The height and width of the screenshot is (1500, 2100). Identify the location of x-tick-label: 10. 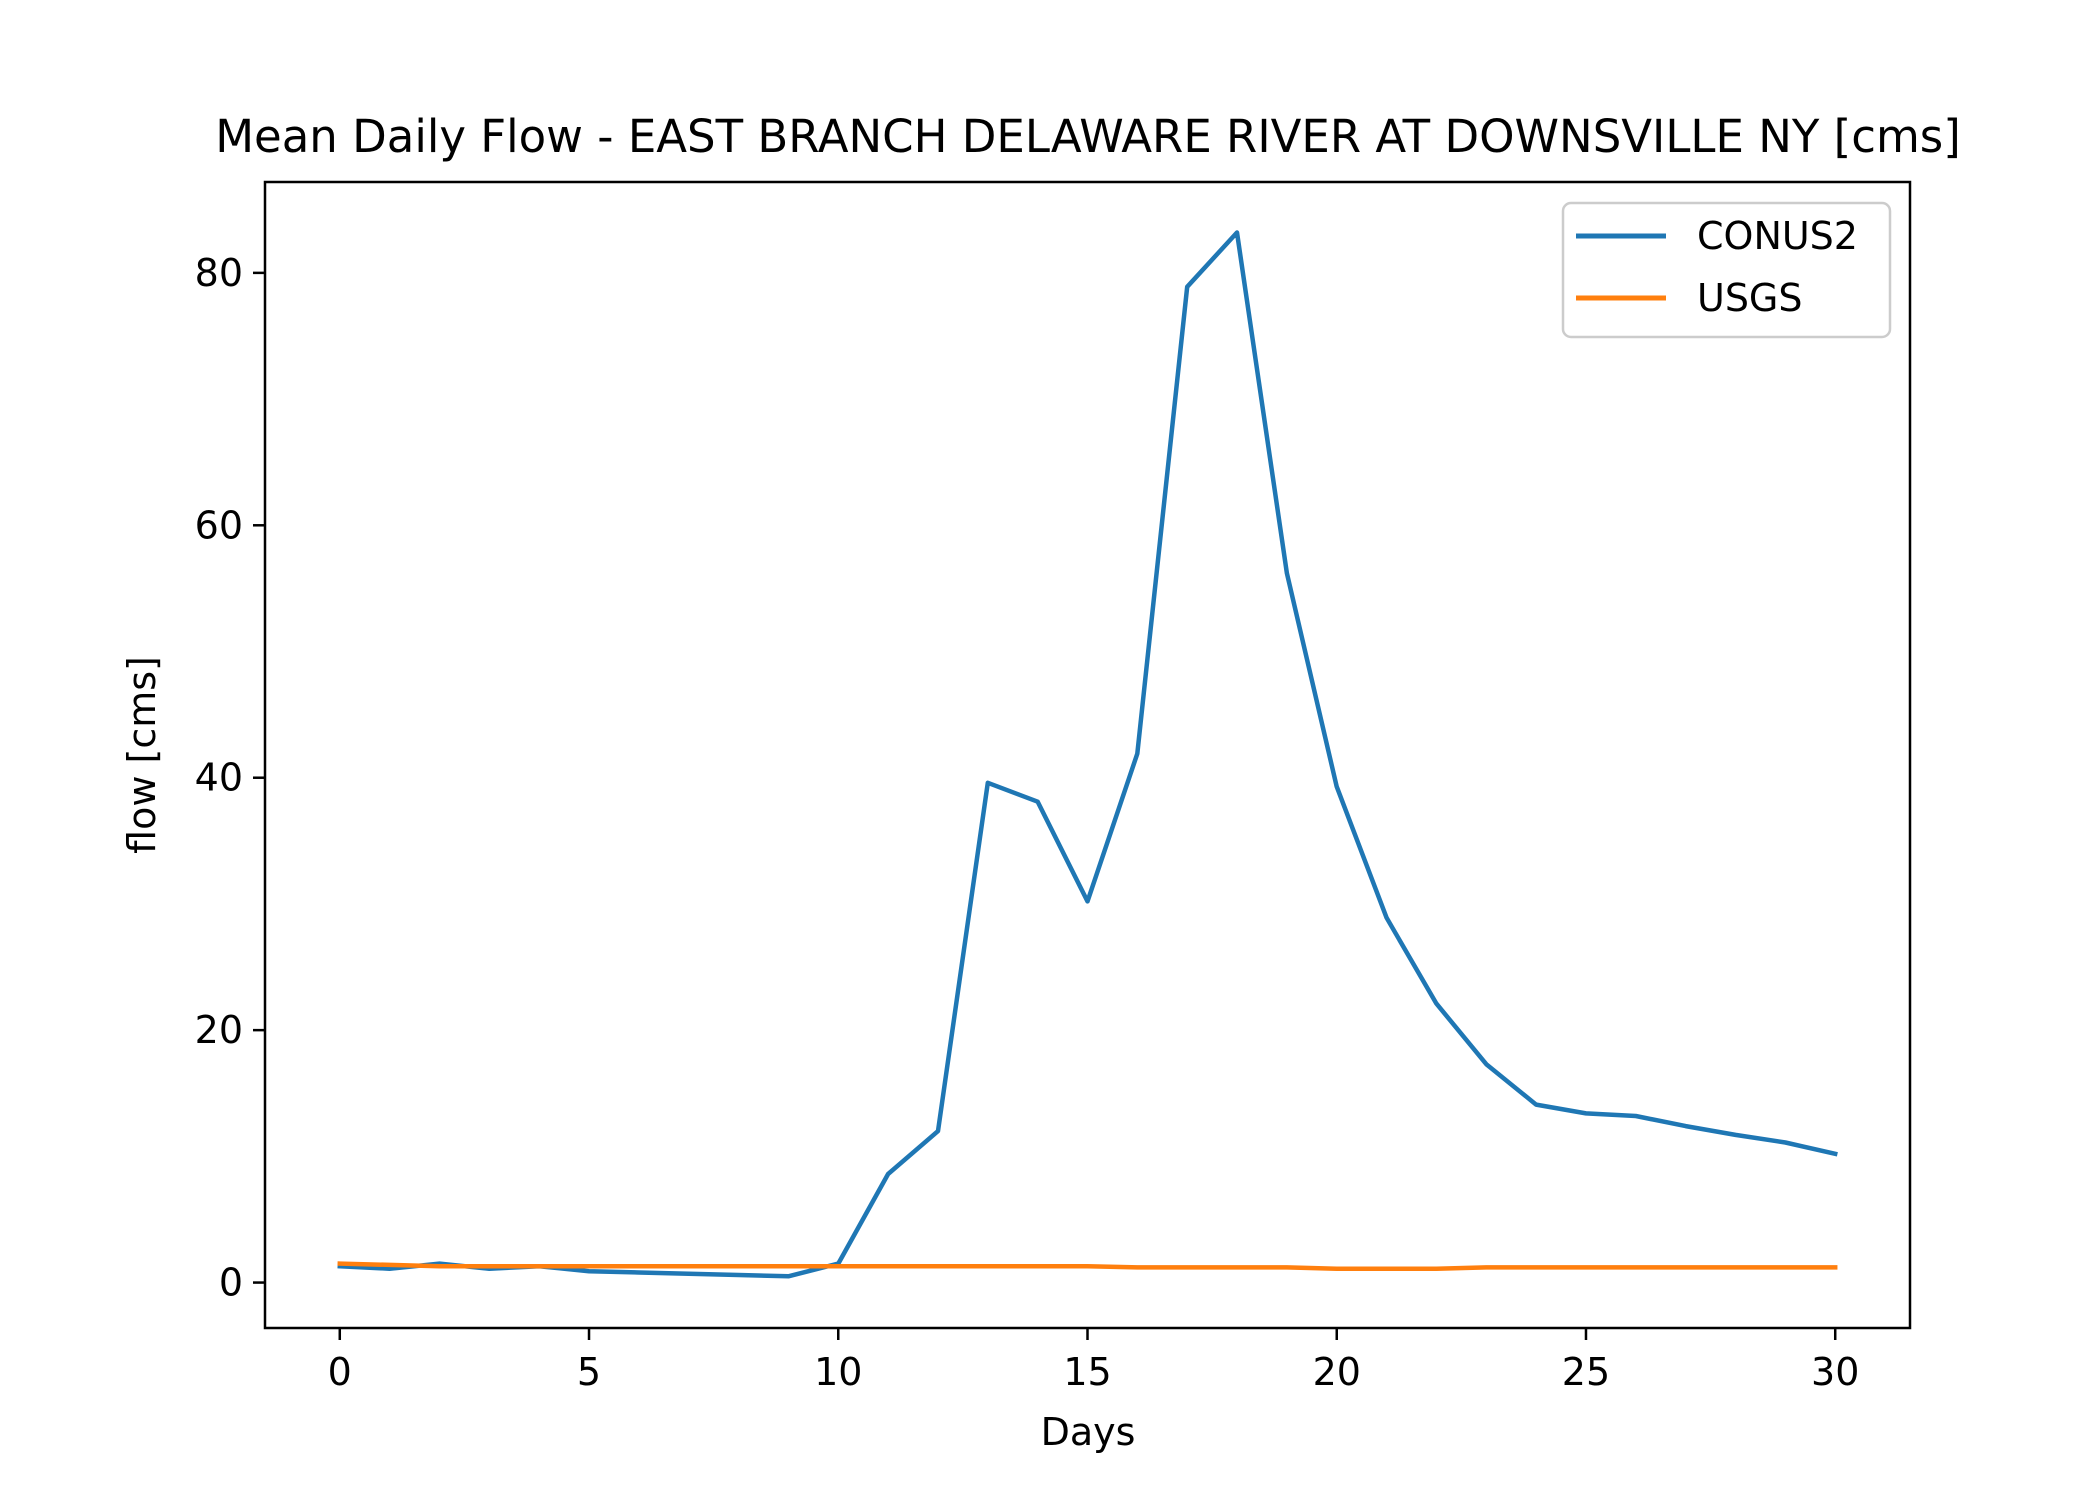
(838, 1372).